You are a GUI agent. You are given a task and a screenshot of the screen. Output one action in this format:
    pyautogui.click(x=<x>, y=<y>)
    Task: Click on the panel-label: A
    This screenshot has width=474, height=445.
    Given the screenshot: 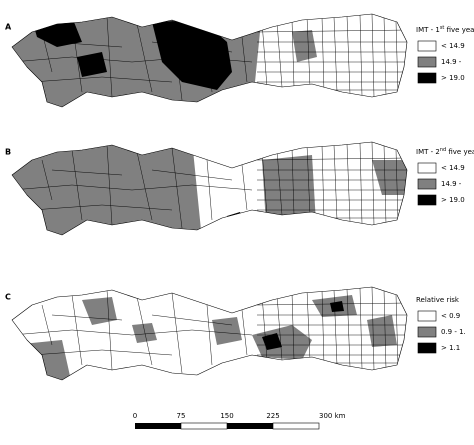 What is the action you would take?
    pyautogui.click(x=8, y=27)
    